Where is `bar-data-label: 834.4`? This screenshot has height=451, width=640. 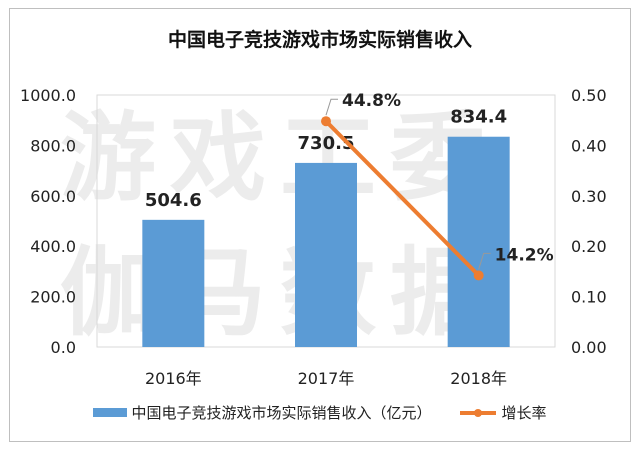 bar-data-label: 834.4 is located at coordinates (478, 117).